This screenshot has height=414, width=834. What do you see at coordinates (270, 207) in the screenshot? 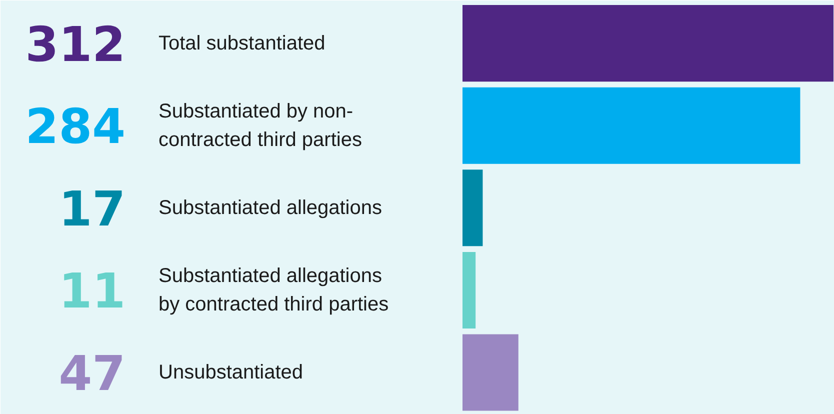
I see `y-tick-label: Substantiated allegations` at bounding box center [270, 207].